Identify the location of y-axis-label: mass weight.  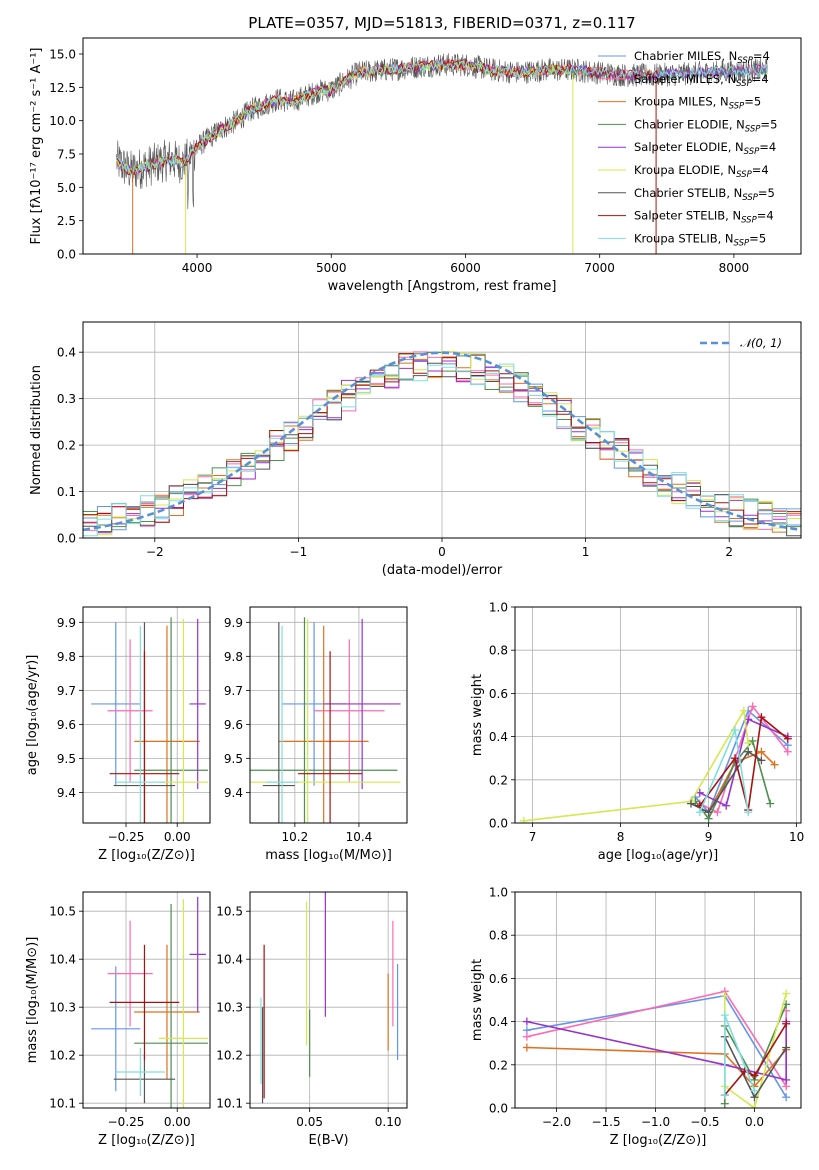
(477, 715).